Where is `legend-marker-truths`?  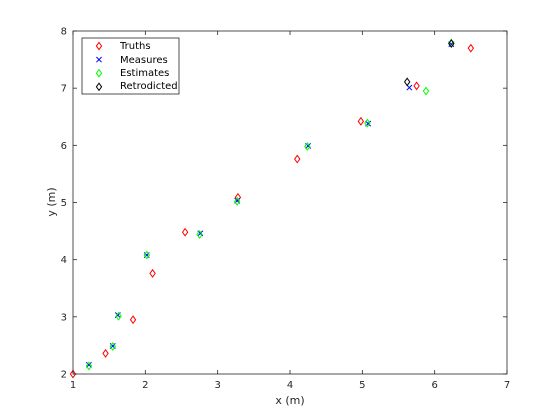 legend-marker-truths is located at coordinates (99, 46).